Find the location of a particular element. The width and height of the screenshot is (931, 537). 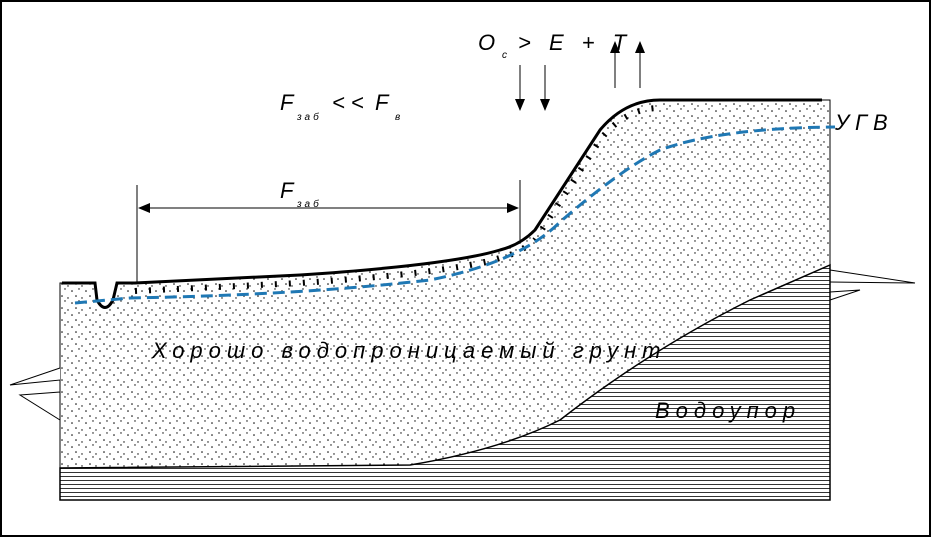

groundwater-label: УГВ is located at coordinates (864, 122).